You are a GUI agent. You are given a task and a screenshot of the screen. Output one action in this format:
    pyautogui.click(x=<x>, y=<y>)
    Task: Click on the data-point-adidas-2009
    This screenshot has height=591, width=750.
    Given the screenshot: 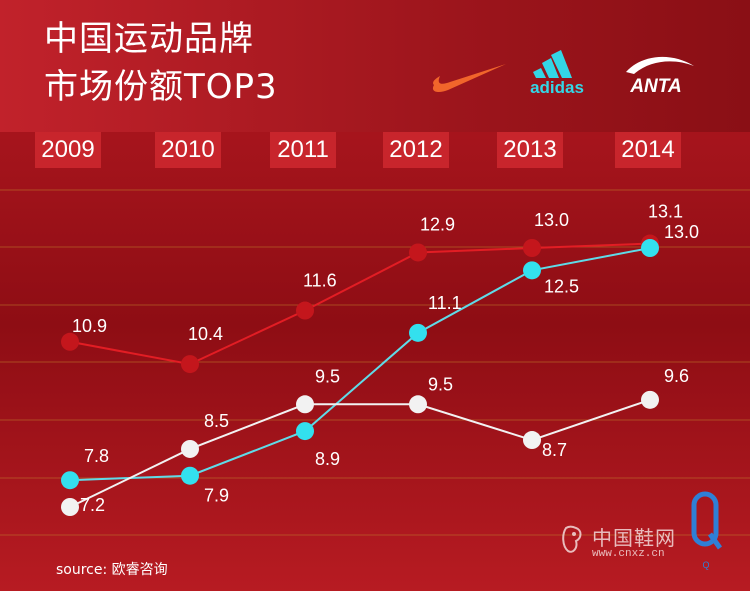 What is the action you would take?
    pyautogui.click(x=70, y=480)
    